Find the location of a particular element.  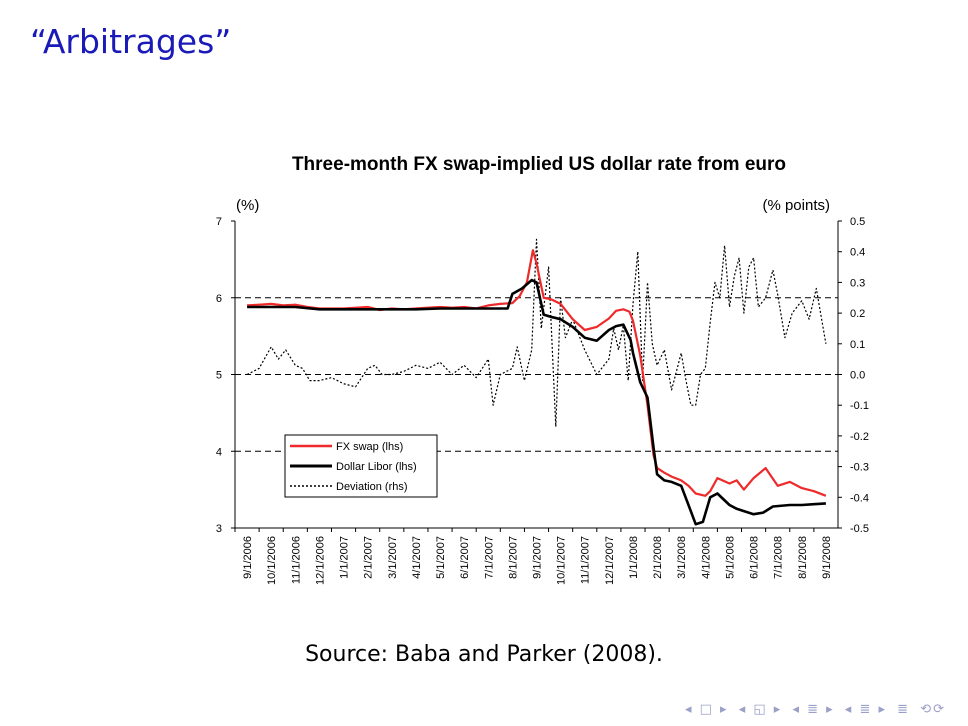

x-tick-label: 3/1/2008 is located at coordinates (682, 557).